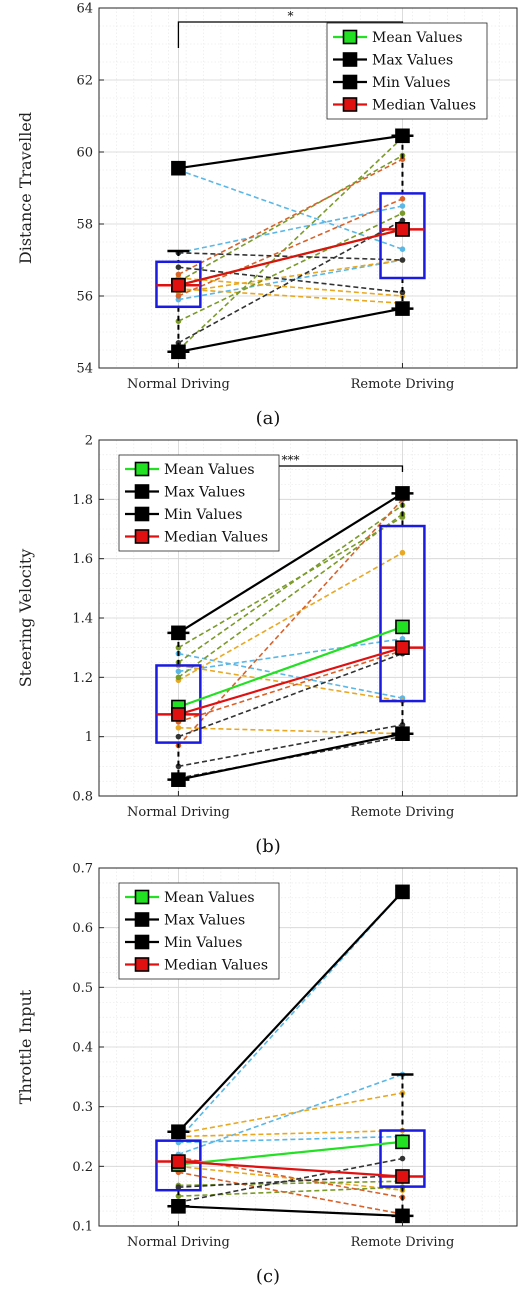  I want to click on y-tick-label: 0.1, so click(82, 1227).